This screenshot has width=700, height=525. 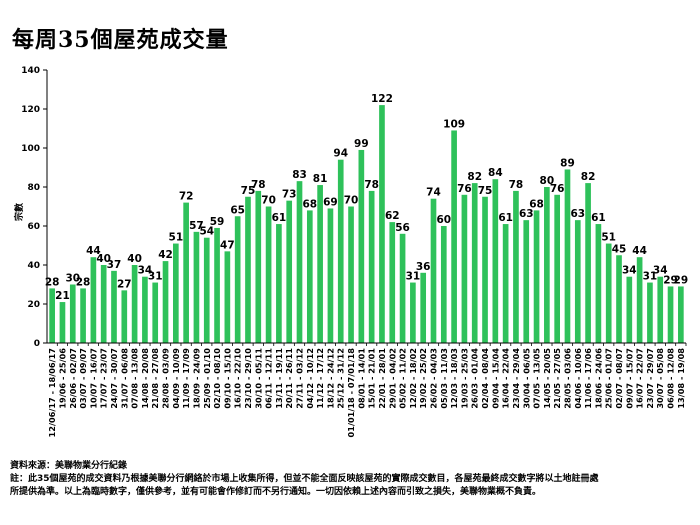 I want to click on x-tick-label: 11/12 - 17/12, so click(x=320, y=378).